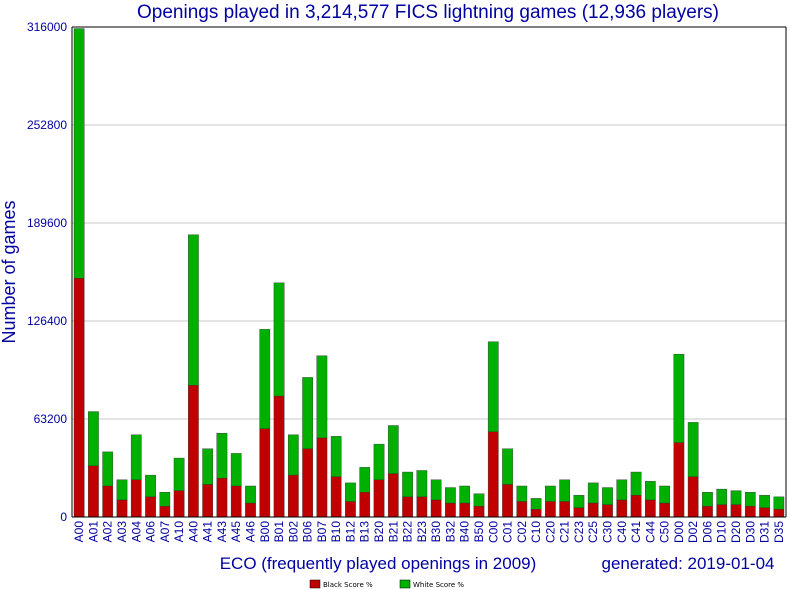  What do you see at coordinates (208, 532) in the screenshot?
I see `x-tick-label: A41` at bounding box center [208, 532].